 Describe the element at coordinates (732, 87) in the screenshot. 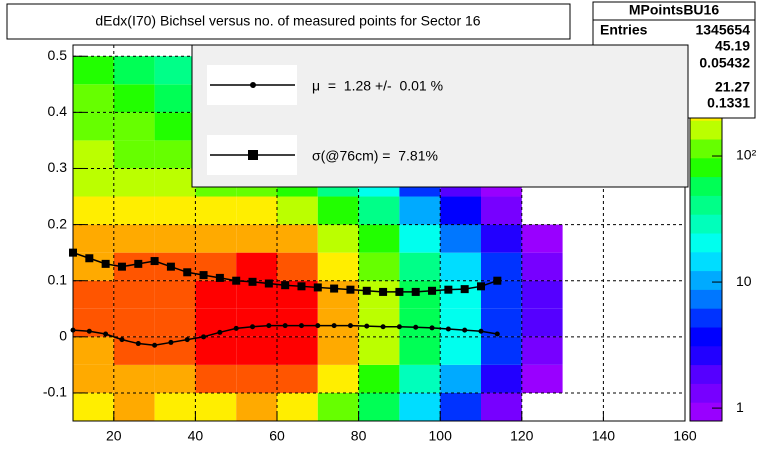

I see `stats-value: 21.27` at that location.